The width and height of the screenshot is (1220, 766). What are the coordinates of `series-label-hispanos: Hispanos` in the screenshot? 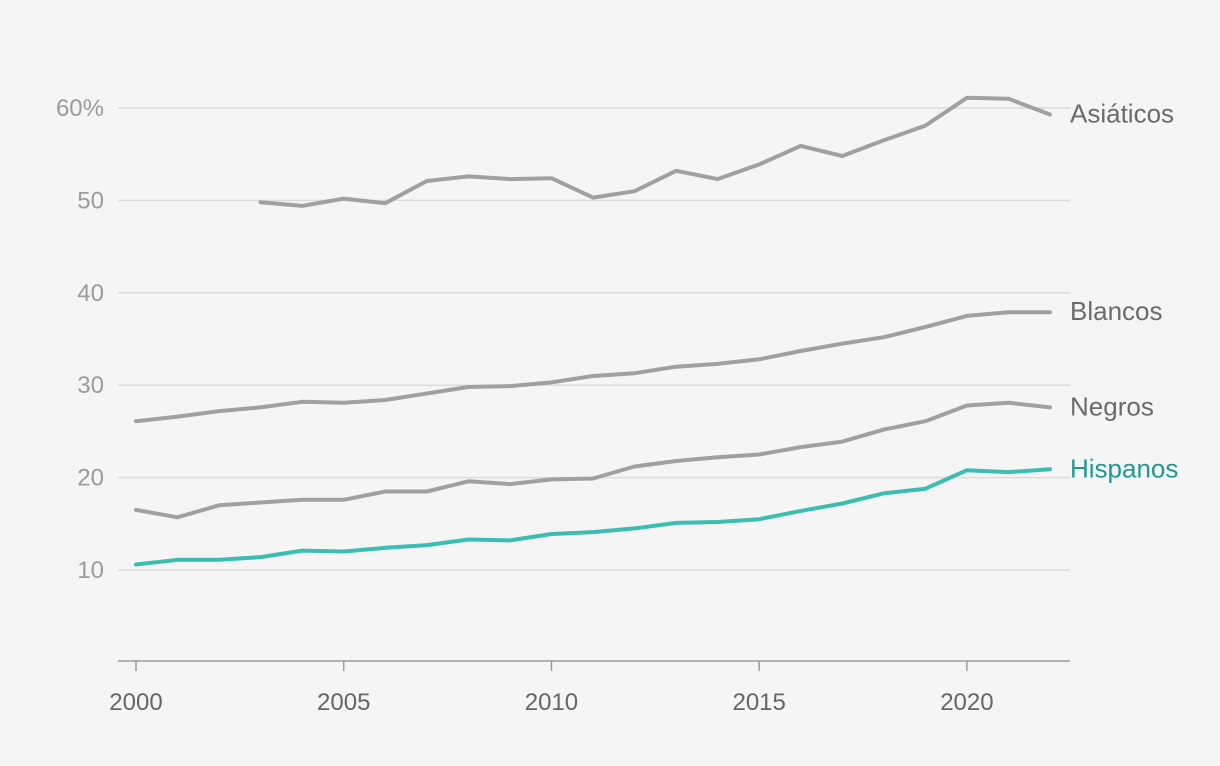 It's located at (1124, 468).